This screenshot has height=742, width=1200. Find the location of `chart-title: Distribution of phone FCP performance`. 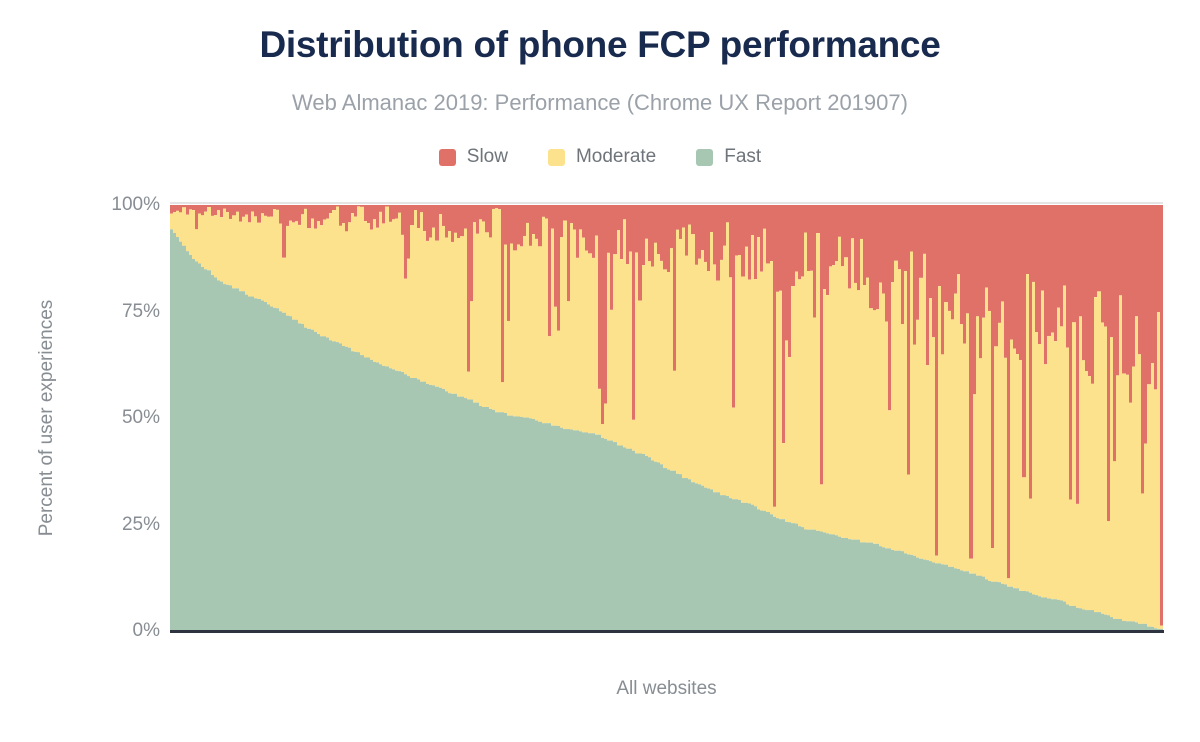

chart-title: Distribution of phone FCP performance is located at coordinates (600, 44).